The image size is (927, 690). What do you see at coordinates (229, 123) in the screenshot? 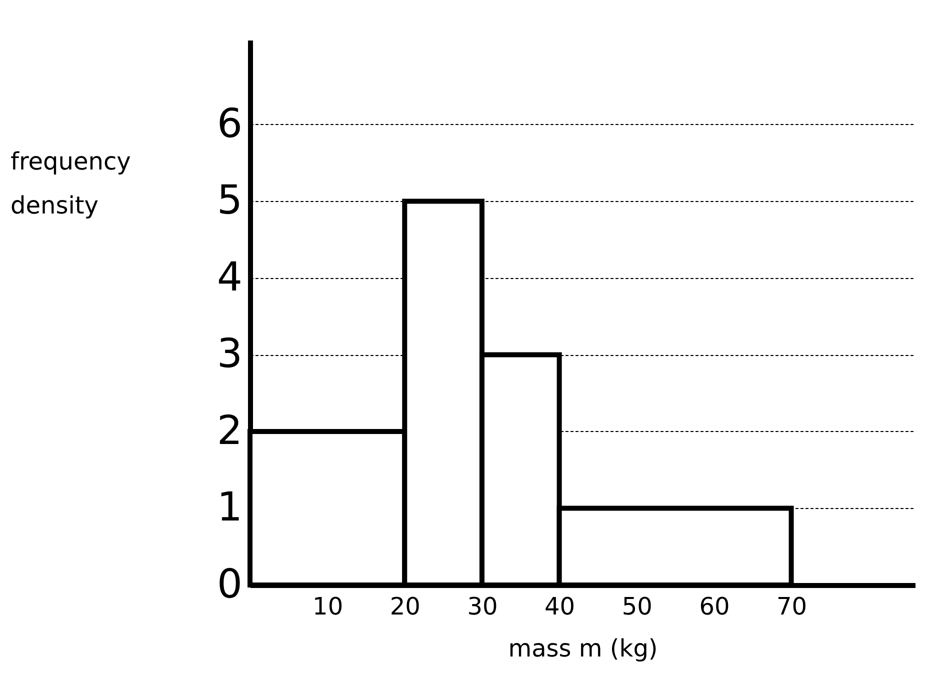
I see `y-tick-label: 6` at bounding box center [229, 123].